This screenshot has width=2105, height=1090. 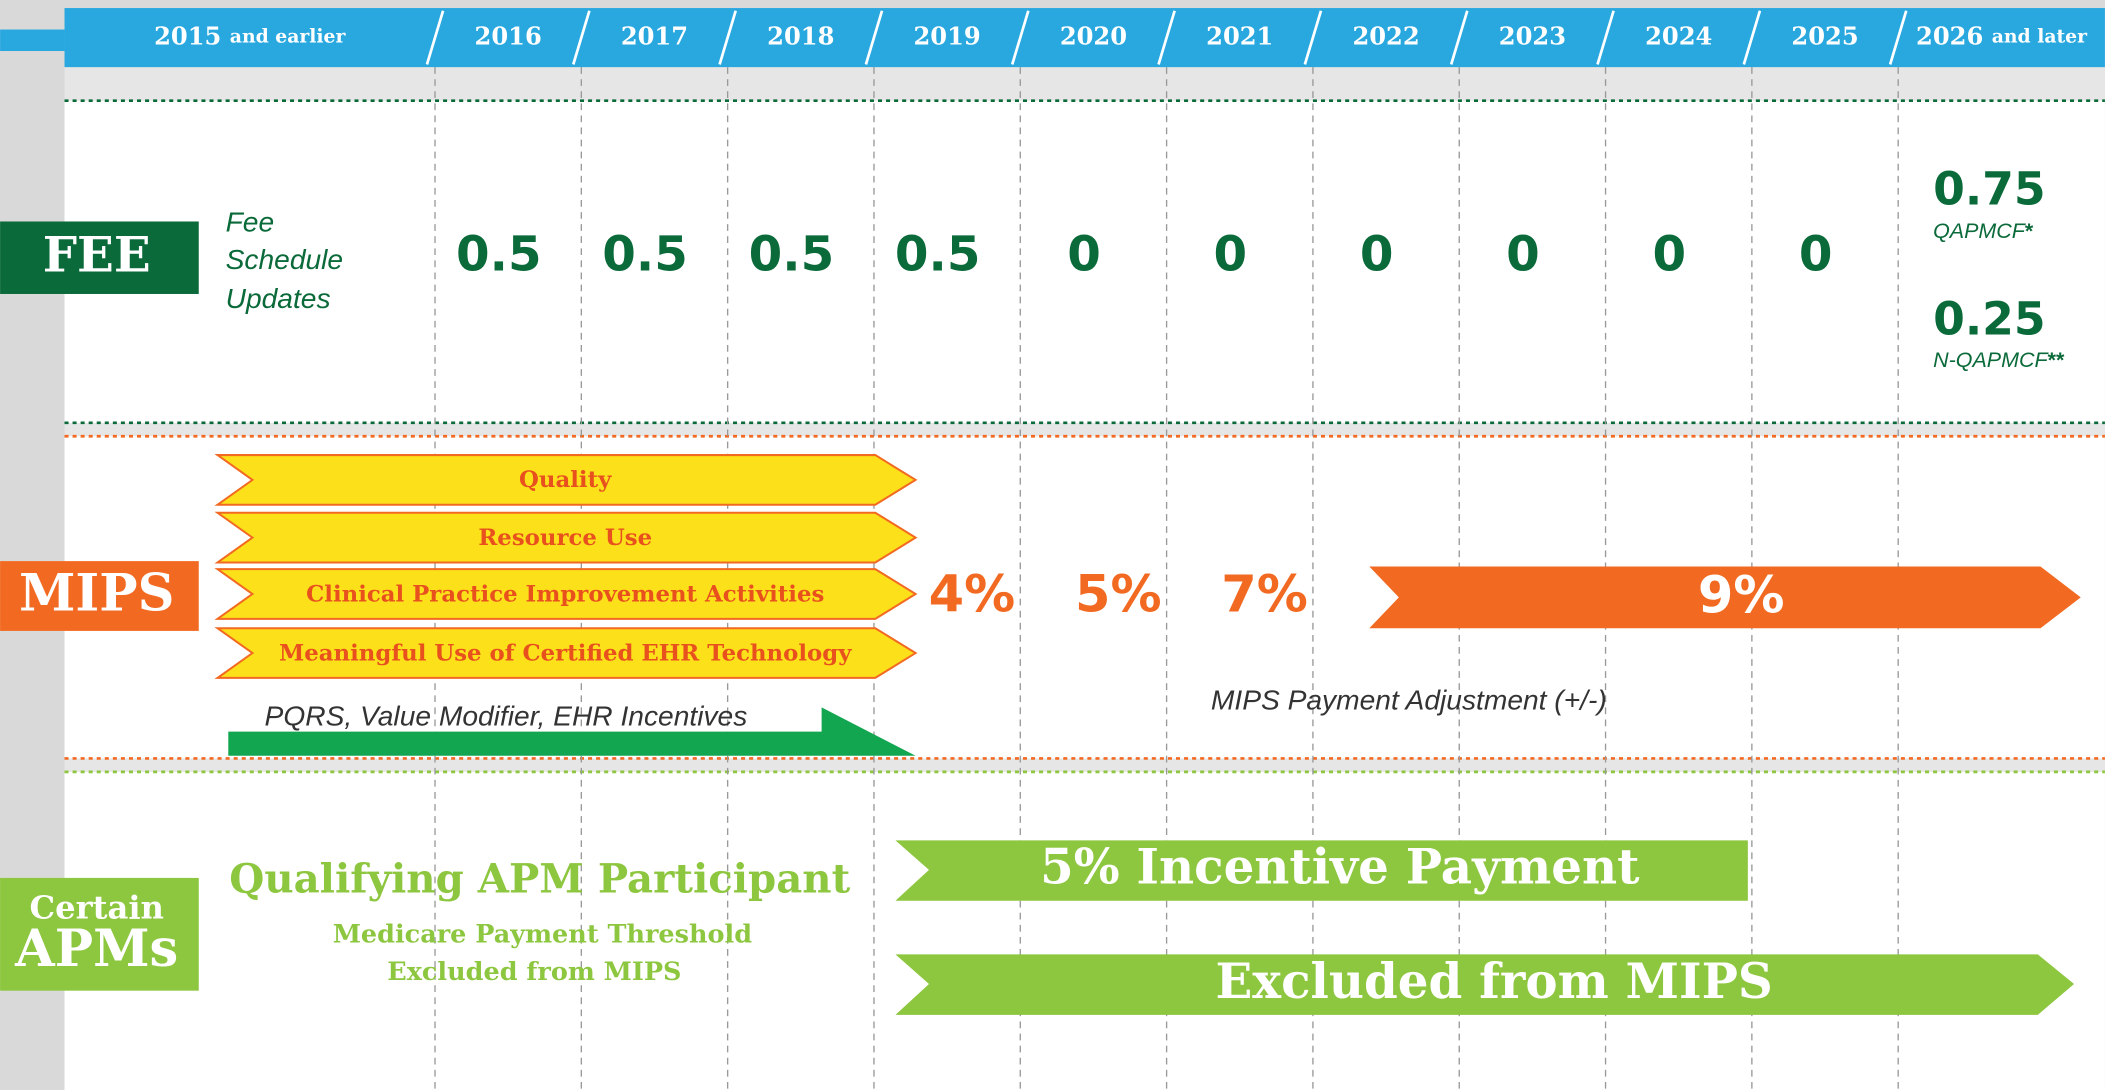 I want to click on final-name: N-QAPMCF**, so click(x=1999, y=360).